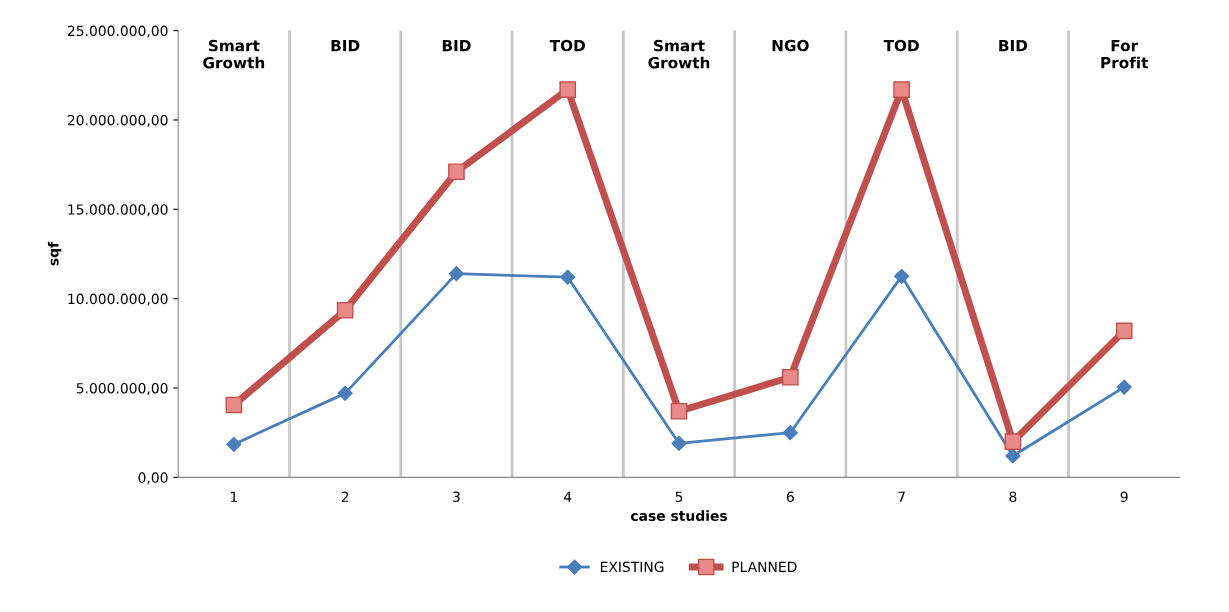 This screenshot has width=1229, height=612. Describe the element at coordinates (790, 496) in the screenshot. I see `x-tick-label: 6` at that location.